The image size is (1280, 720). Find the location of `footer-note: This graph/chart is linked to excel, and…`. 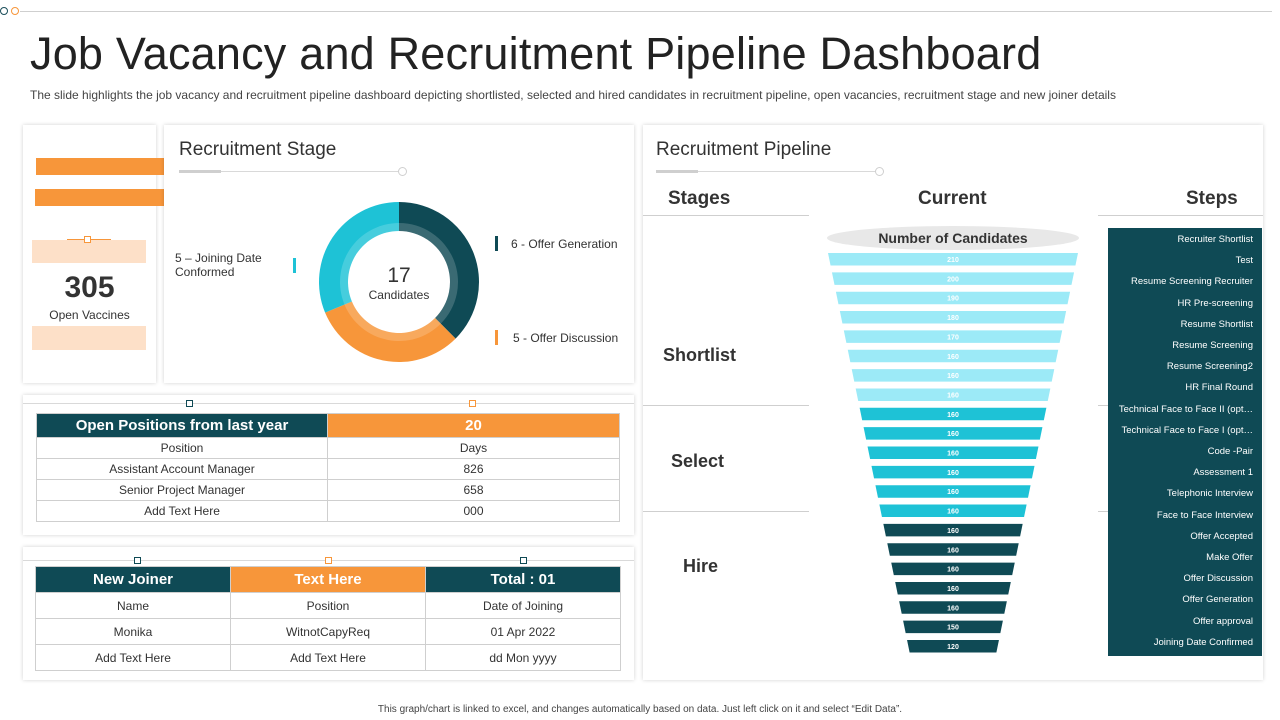

footer-note: This graph/chart is linked to excel, and… is located at coordinates (640, 709).